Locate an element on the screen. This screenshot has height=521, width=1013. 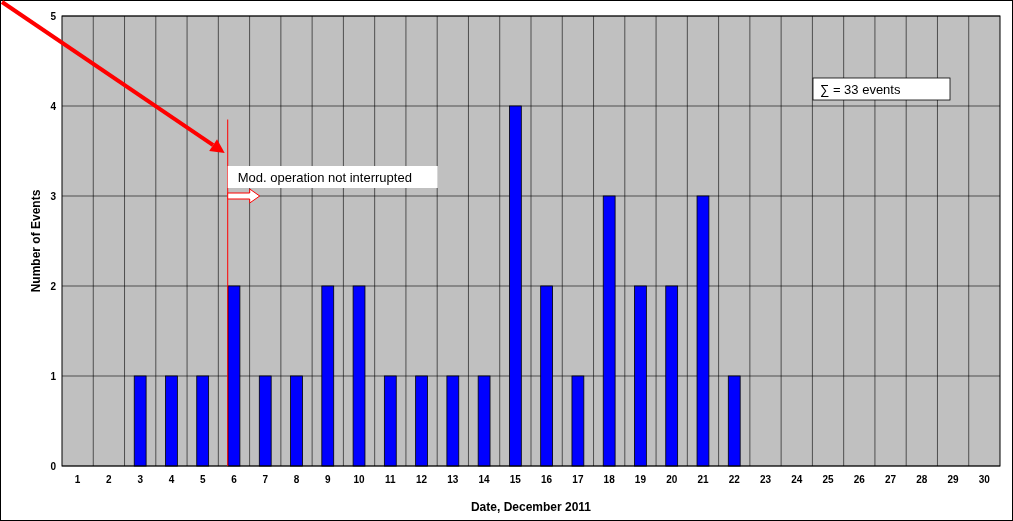
x-tick-label: 12 is located at coordinates (422, 479).